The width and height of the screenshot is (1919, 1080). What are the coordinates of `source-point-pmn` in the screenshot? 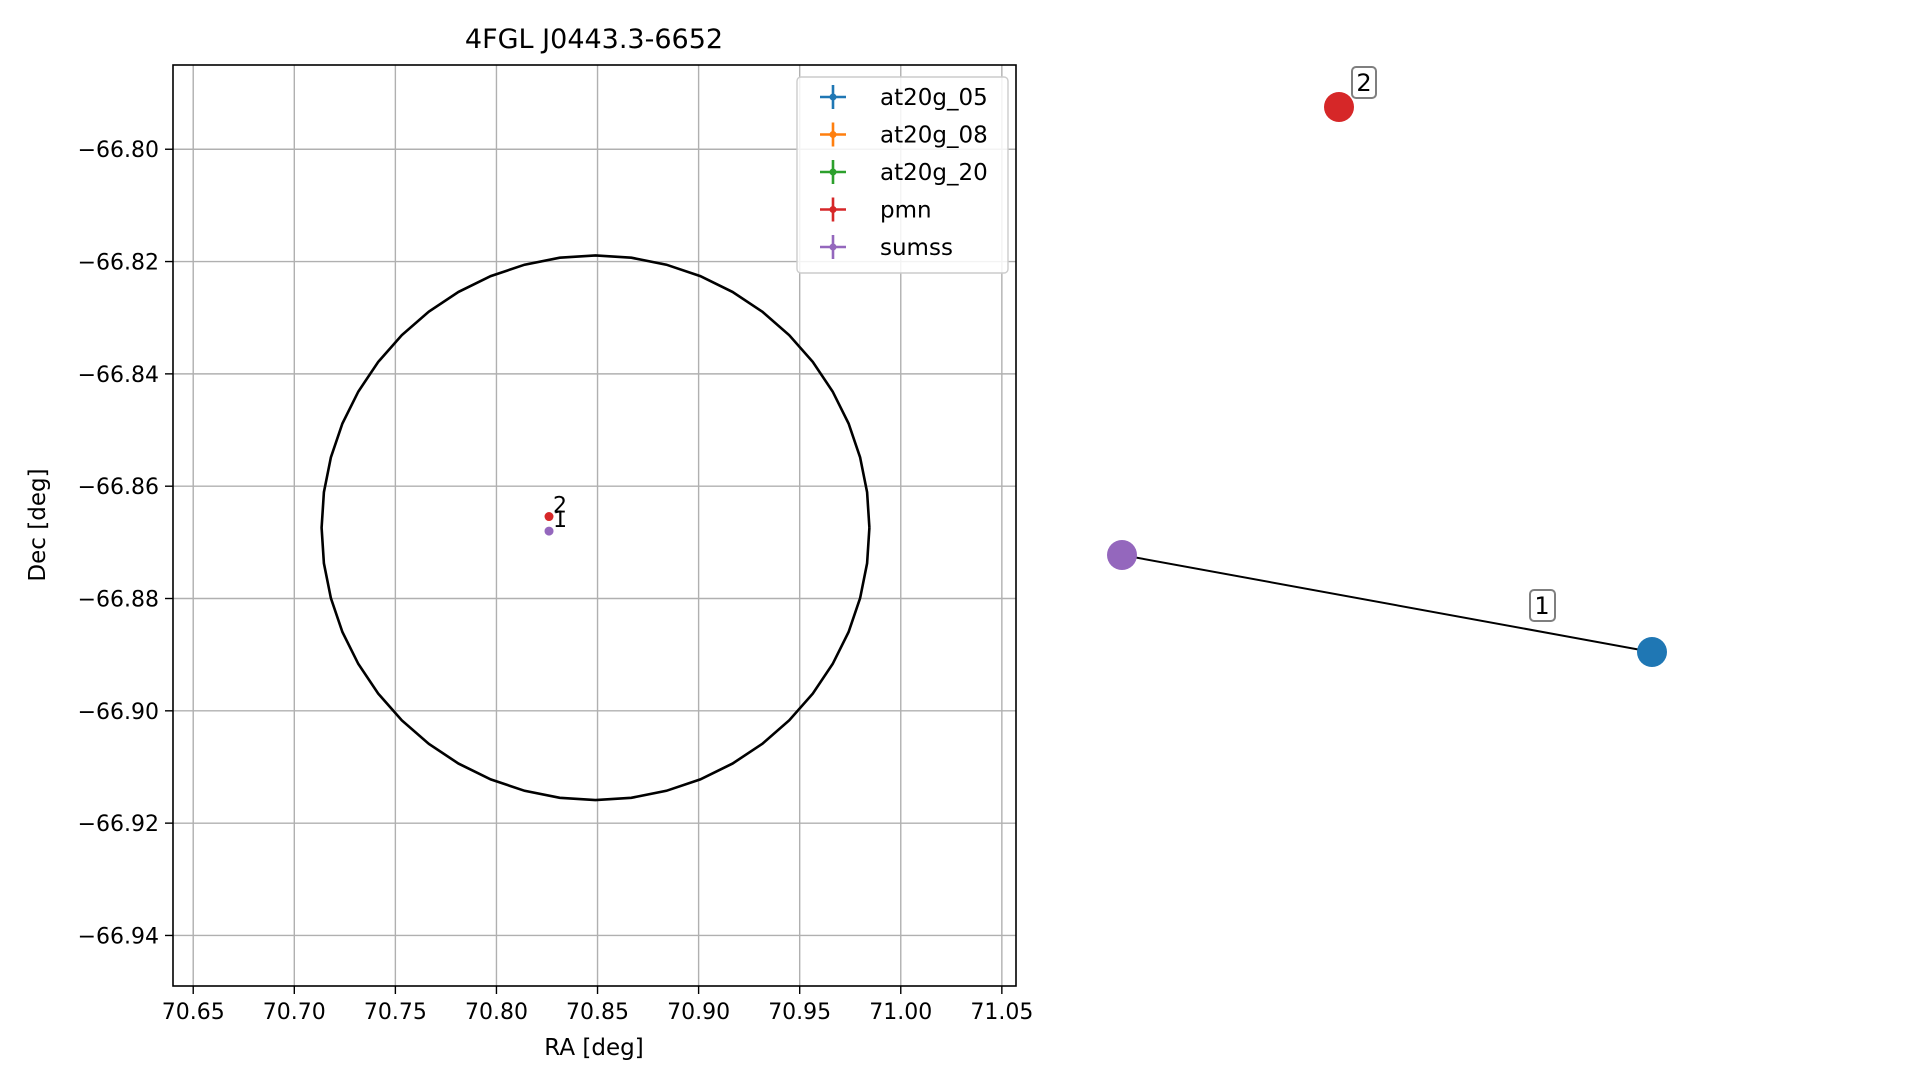 It's located at (549, 517).